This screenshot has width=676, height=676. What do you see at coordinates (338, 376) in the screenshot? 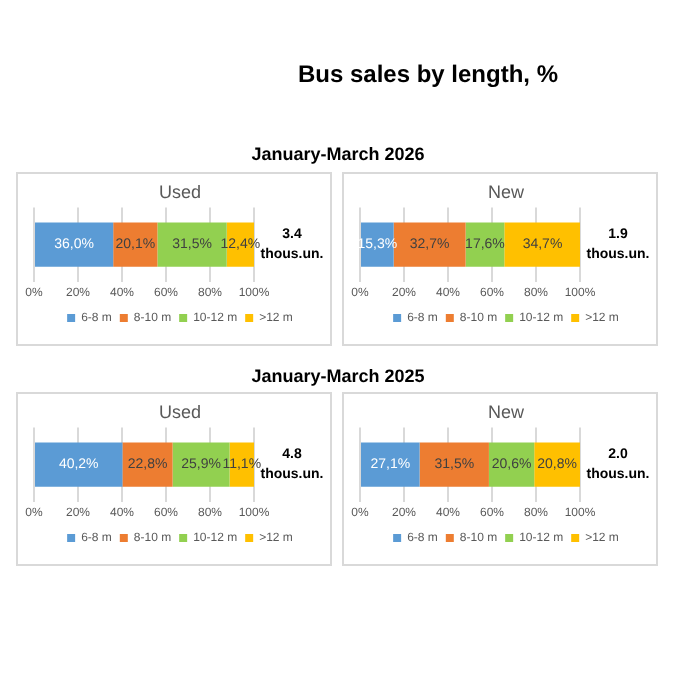
I see `text: January-March 2025` at bounding box center [338, 376].